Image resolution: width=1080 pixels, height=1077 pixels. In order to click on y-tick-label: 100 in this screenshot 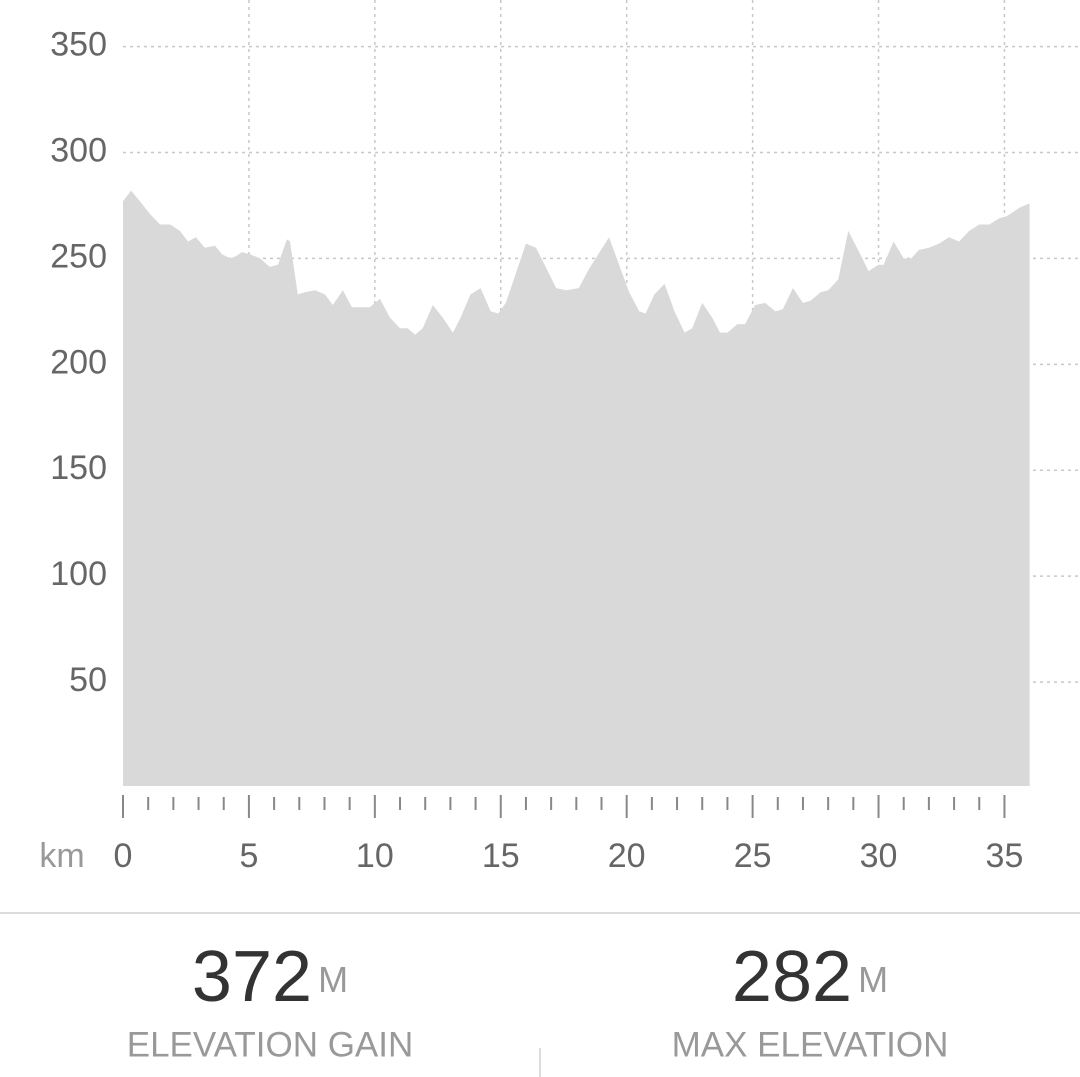, I will do `click(78, 574)`.